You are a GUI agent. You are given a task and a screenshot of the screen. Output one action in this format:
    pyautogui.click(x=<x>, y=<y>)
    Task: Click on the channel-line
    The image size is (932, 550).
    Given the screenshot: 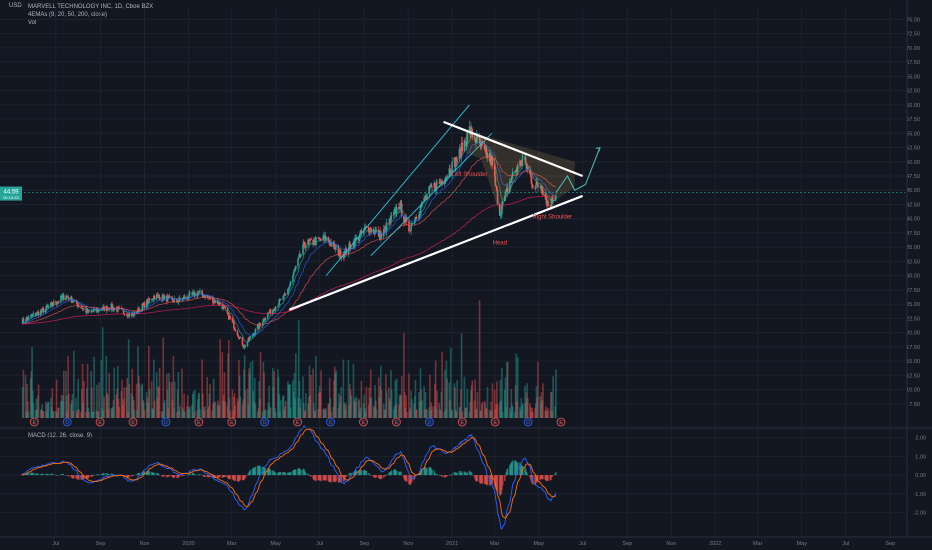 What is the action you would take?
    pyautogui.click(x=397, y=190)
    